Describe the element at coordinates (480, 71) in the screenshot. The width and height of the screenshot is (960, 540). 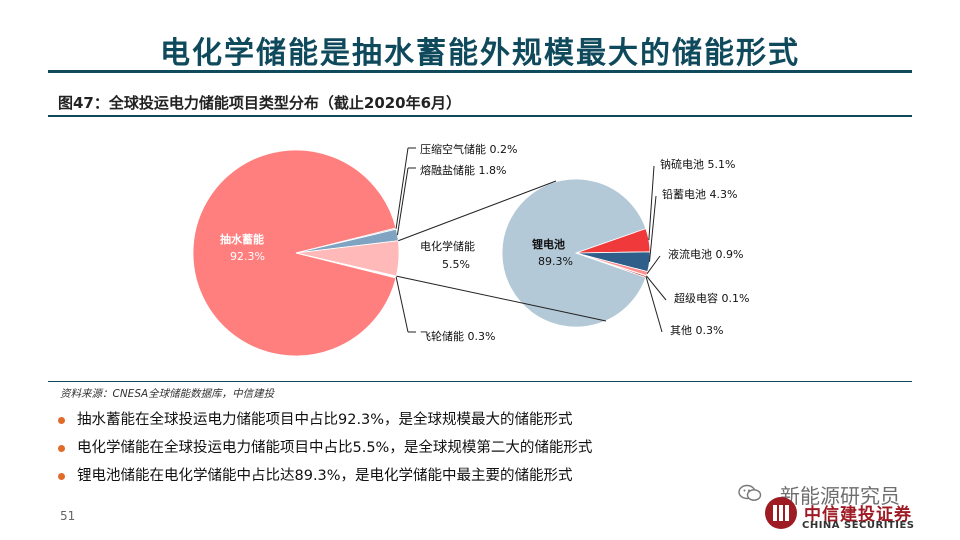
I see `title-divider` at that location.